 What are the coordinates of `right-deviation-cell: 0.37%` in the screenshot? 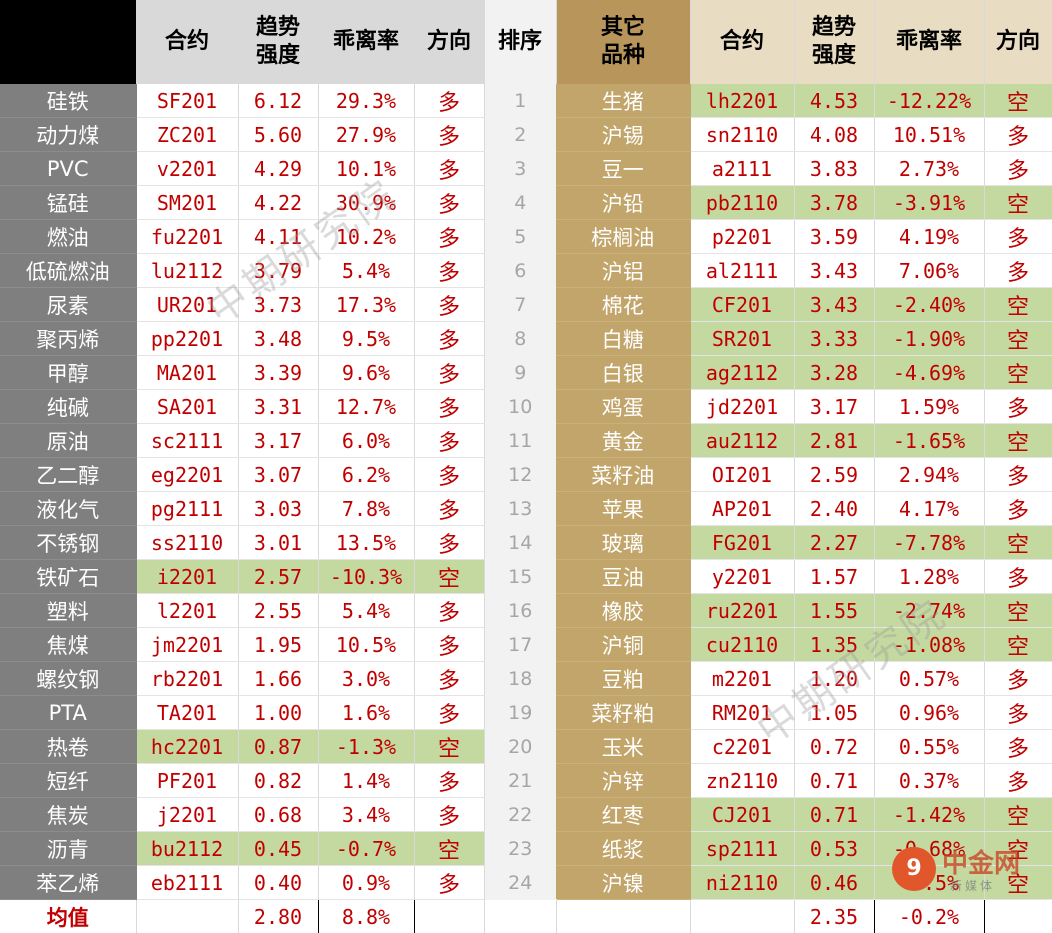 It's located at (929, 781).